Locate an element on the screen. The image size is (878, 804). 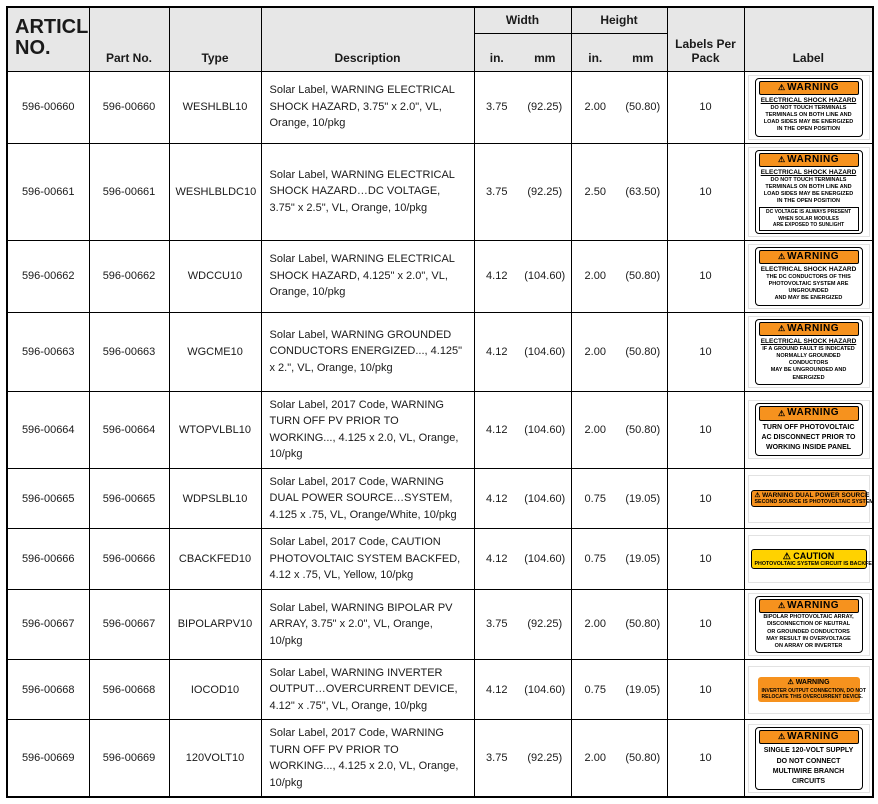
warning-strip-heading-text: WARNING DUAL POWER SOURCE is located at coordinates (816, 495).